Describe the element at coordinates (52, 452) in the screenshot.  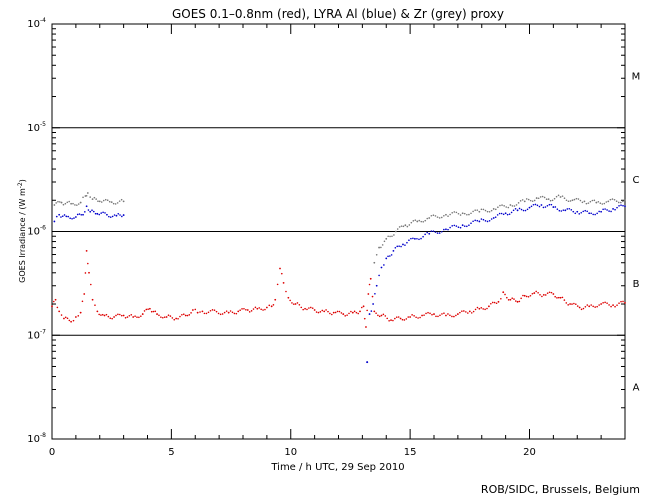
I see `x-tick-label: 0` at that location.